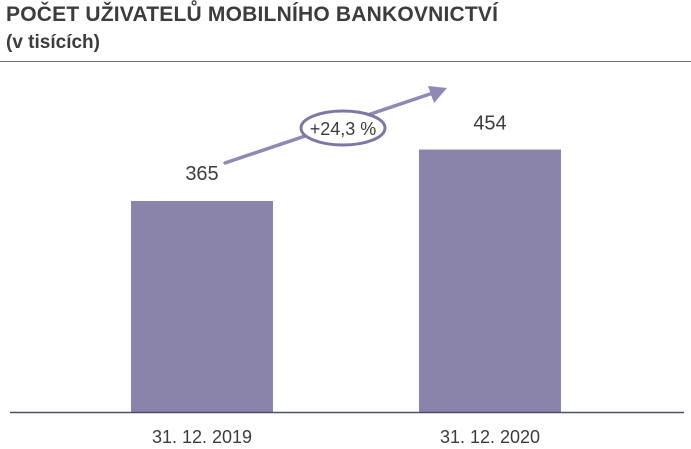 The height and width of the screenshot is (449, 691). What do you see at coordinates (53, 42) in the screenshot?
I see `chart-subtitle: (v tisících)` at bounding box center [53, 42].